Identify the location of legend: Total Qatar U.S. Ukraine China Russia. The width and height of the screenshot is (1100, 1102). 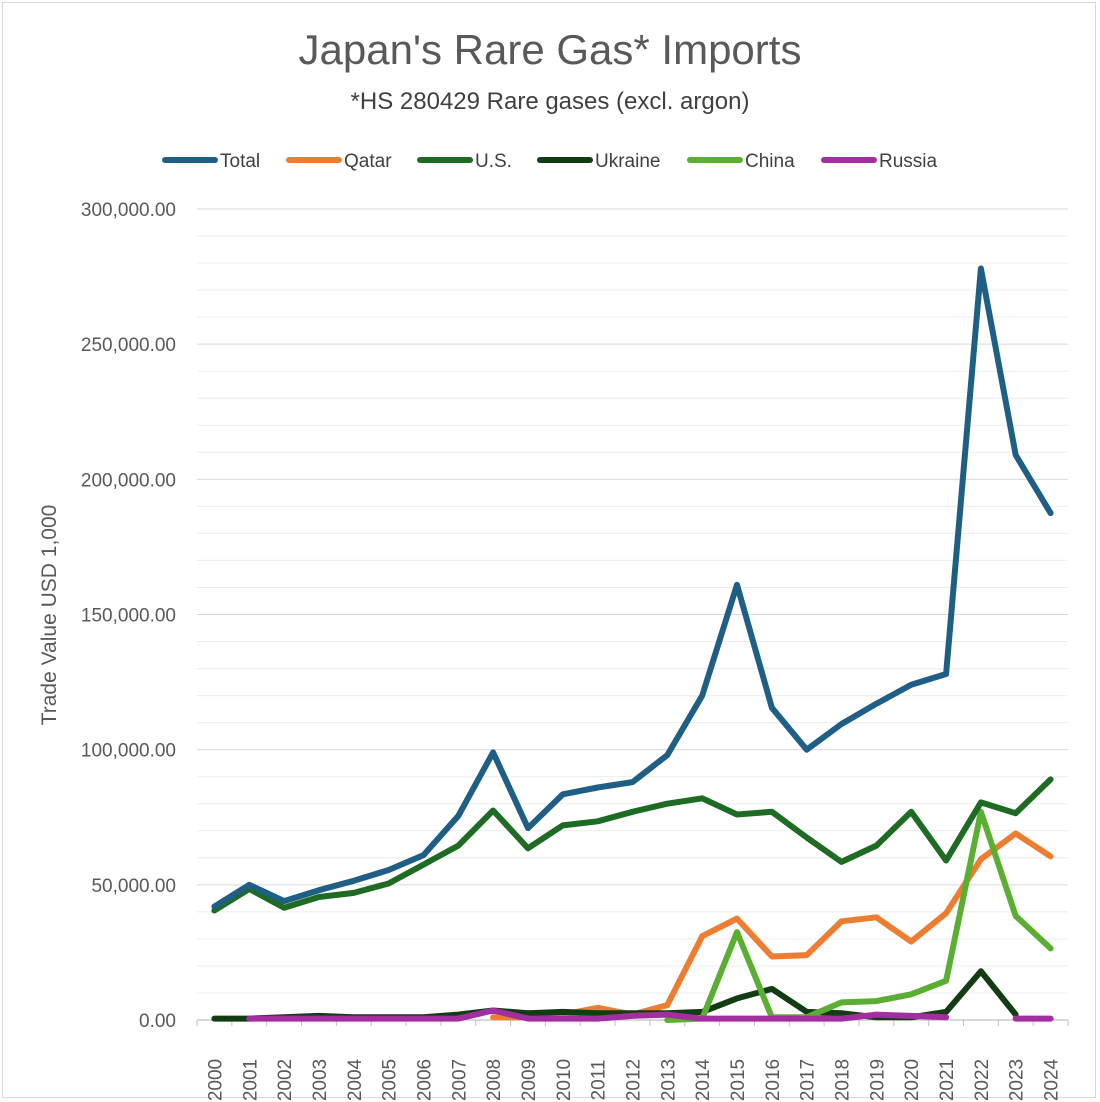
(550, 161).